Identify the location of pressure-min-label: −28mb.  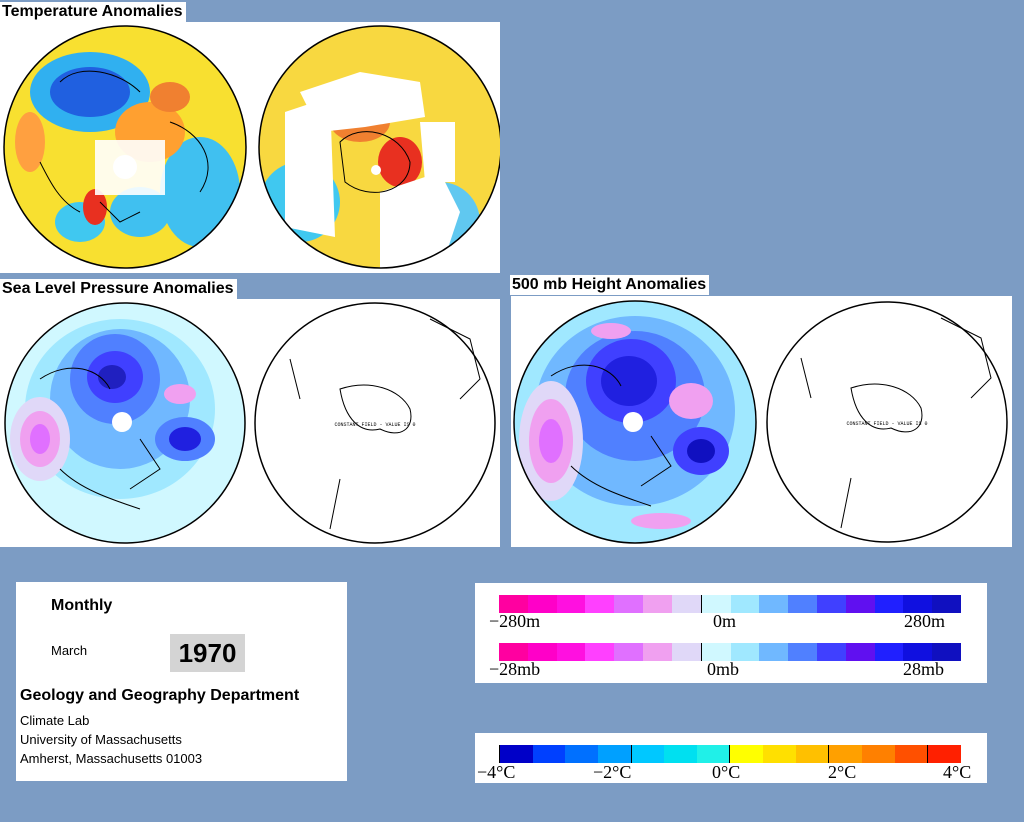
(515, 669).